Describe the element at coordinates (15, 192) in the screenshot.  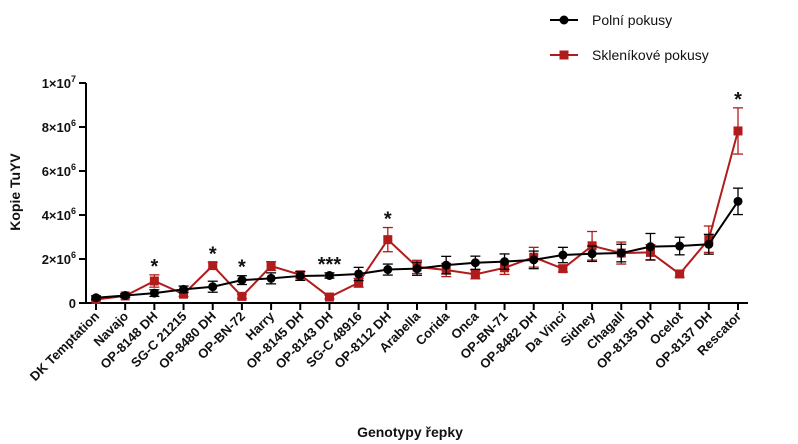
I see `y-axis-title: Kopie TuYV` at that location.